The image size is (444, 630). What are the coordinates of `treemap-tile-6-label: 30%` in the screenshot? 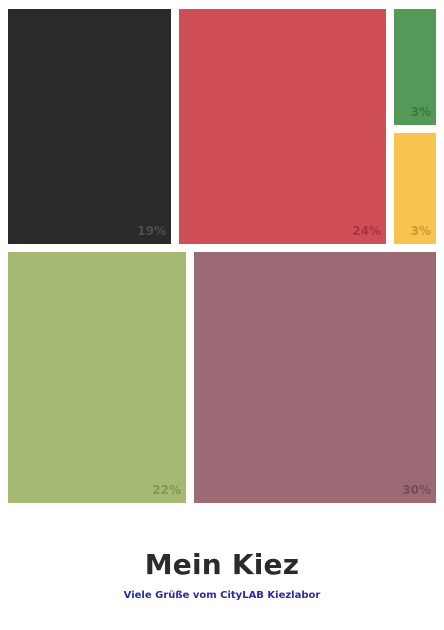 It's located at (416, 490).